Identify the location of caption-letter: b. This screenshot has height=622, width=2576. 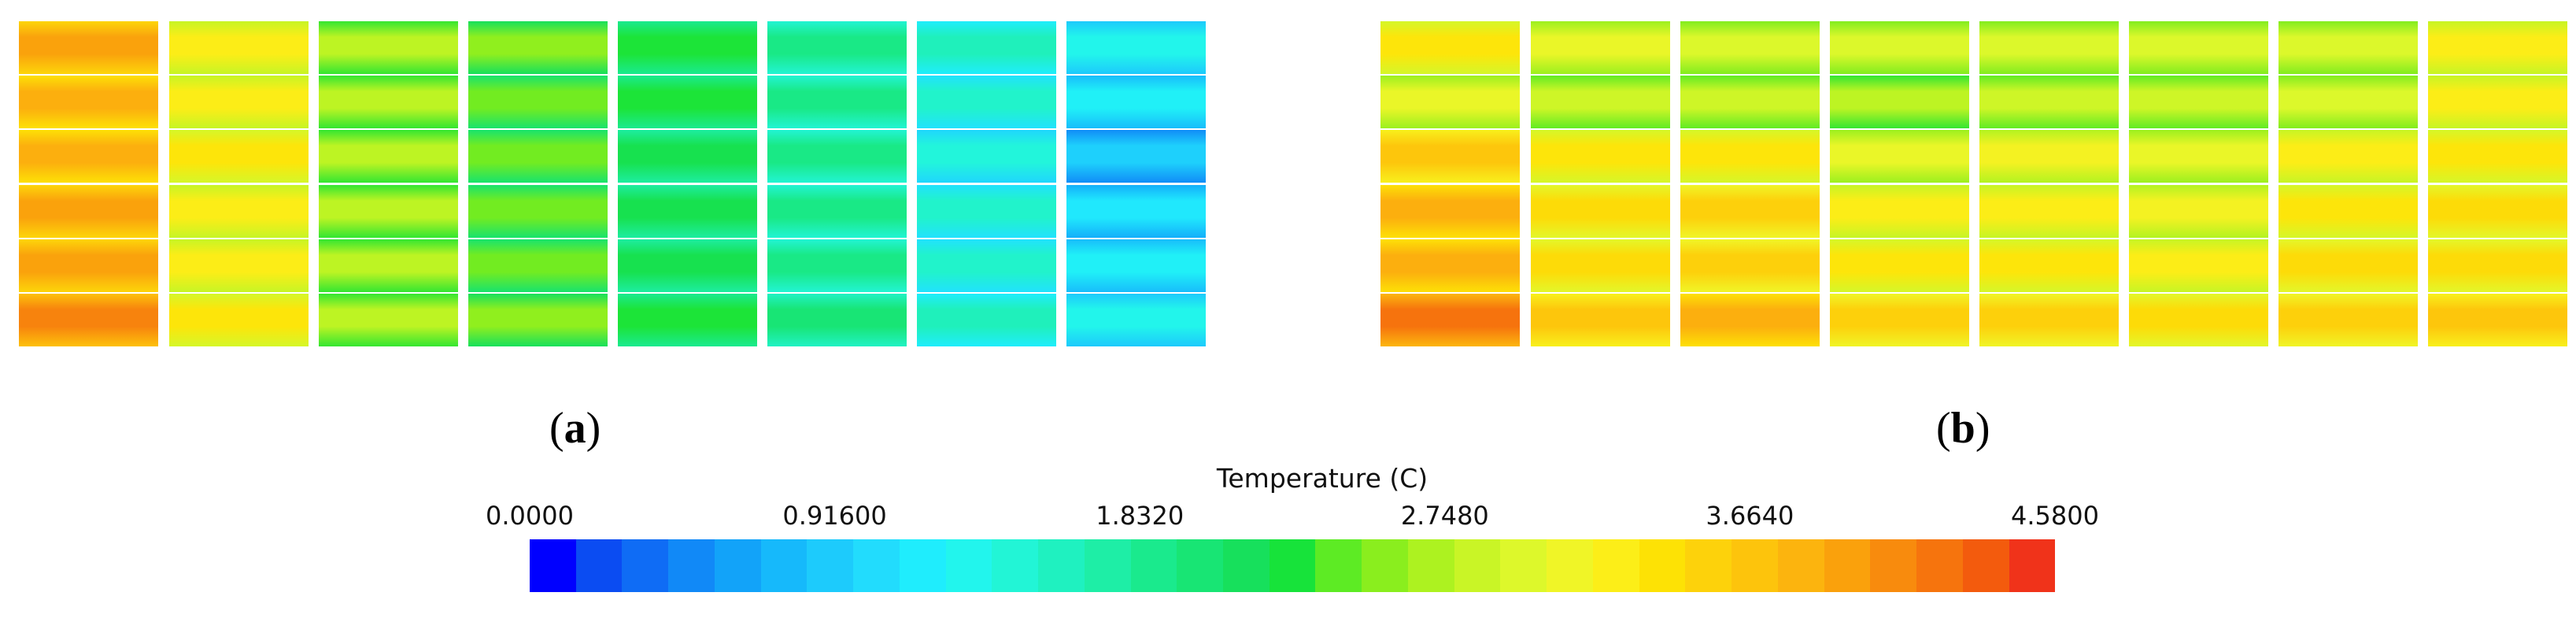
(1962, 428).